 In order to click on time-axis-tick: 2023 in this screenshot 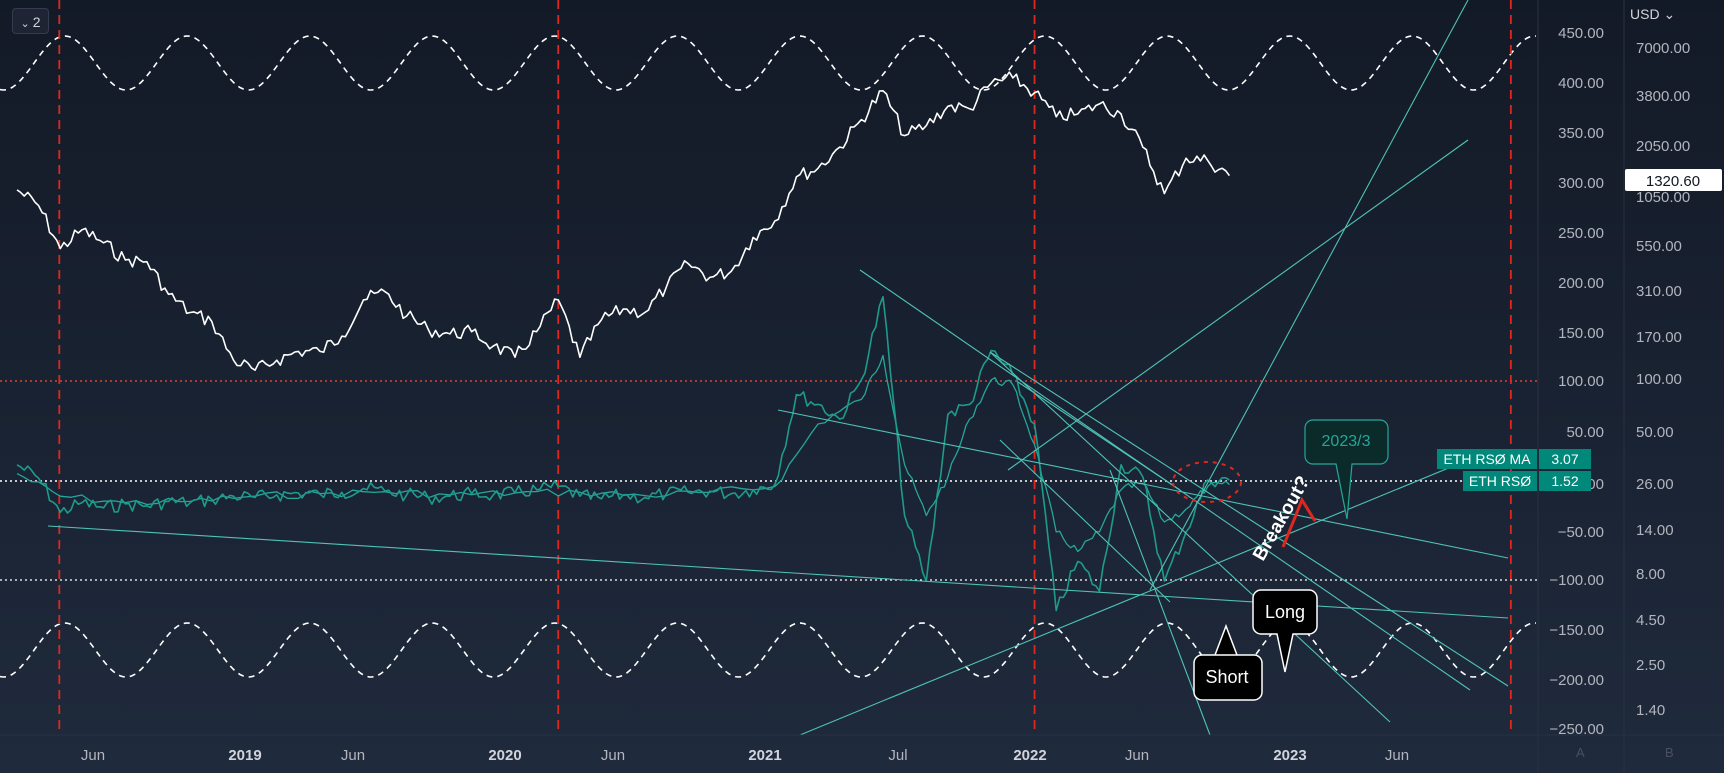, I will do `click(1289, 755)`.